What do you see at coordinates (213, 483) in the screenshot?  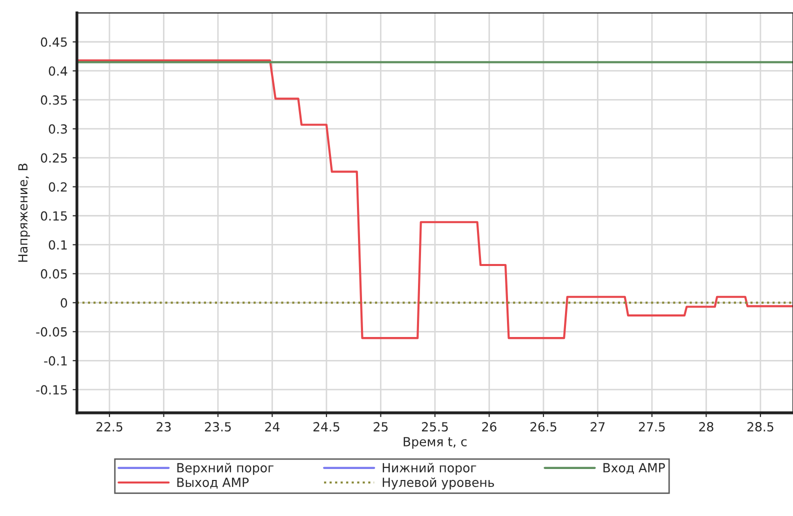 I see `legend-label: Выход AMP` at bounding box center [213, 483].